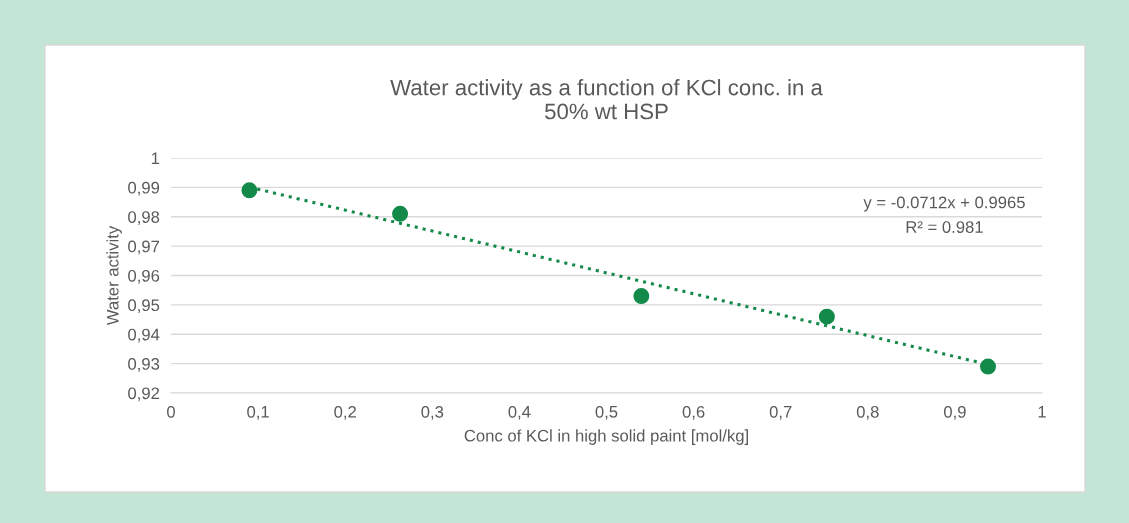 The width and height of the screenshot is (1129, 523). What do you see at coordinates (114, 275) in the screenshot?
I see `y-axis-title: Water activity` at bounding box center [114, 275].